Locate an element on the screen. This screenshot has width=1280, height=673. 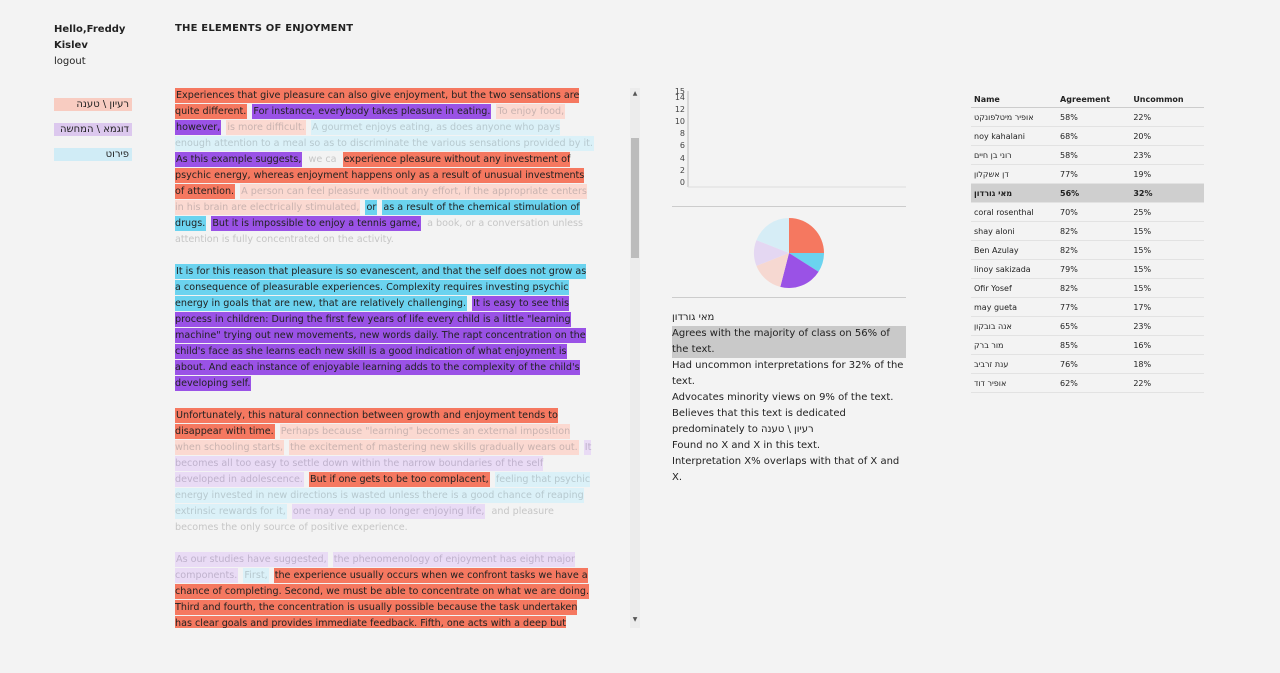
text-segment: or is located at coordinates (371, 207).